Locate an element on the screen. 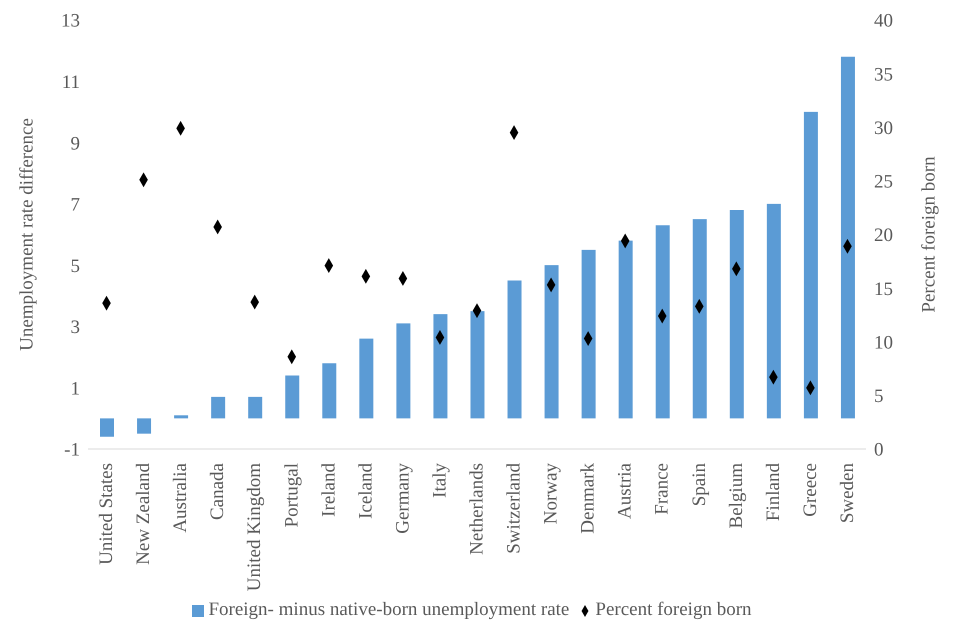 This screenshot has height=634, width=954. x-tick-label: Netherlands is located at coordinates (477, 509).